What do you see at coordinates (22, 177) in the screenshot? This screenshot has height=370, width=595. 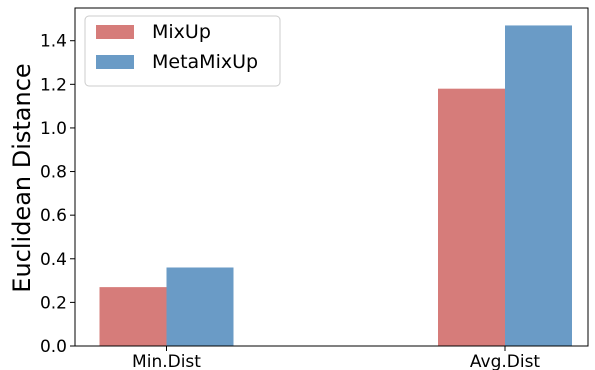 I see `y-axis-label: Euclidean Distance` at bounding box center [22, 177].